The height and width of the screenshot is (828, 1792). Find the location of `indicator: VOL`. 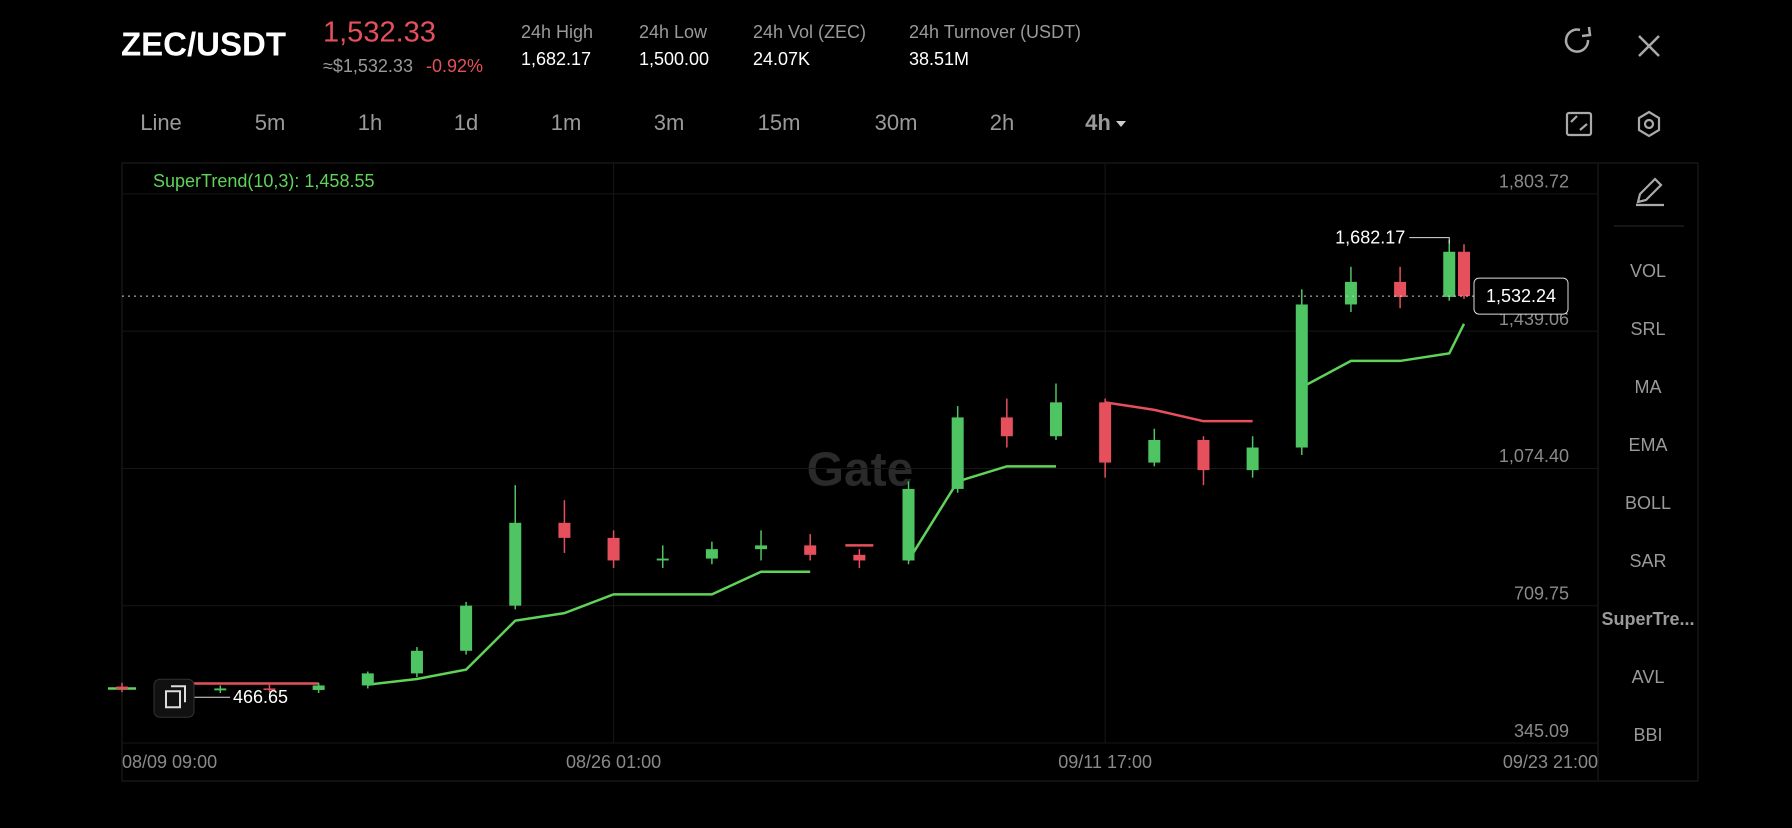

indicator: VOL is located at coordinates (1648, 271).